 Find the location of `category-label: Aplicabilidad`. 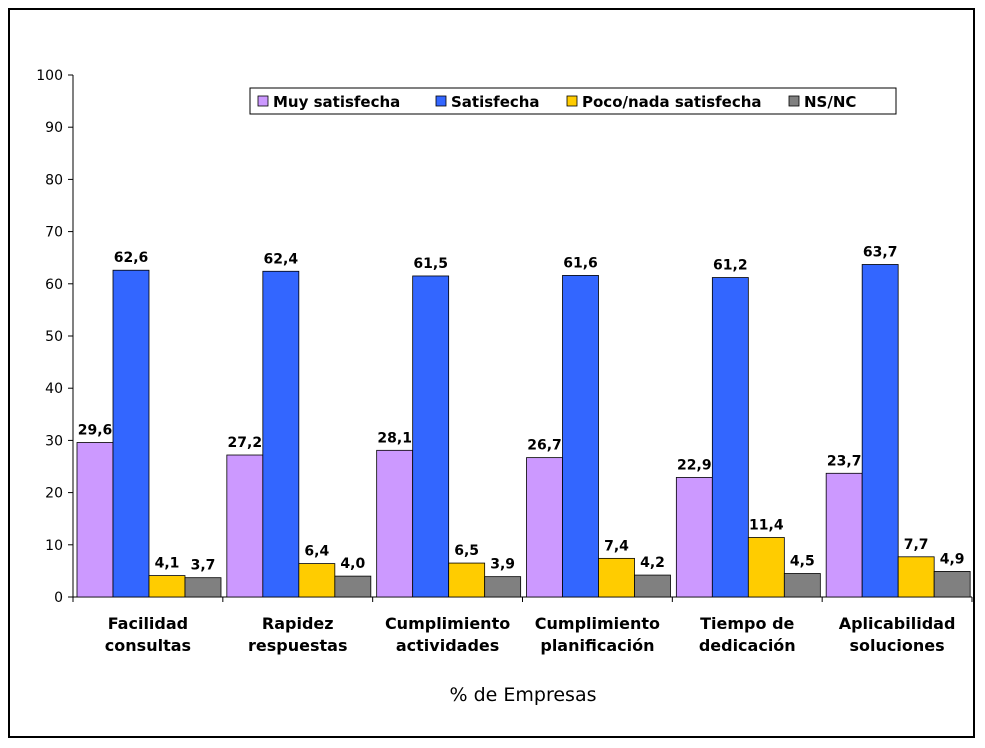

category-label: Aplicabilidad is located at coordinates (897, 623).